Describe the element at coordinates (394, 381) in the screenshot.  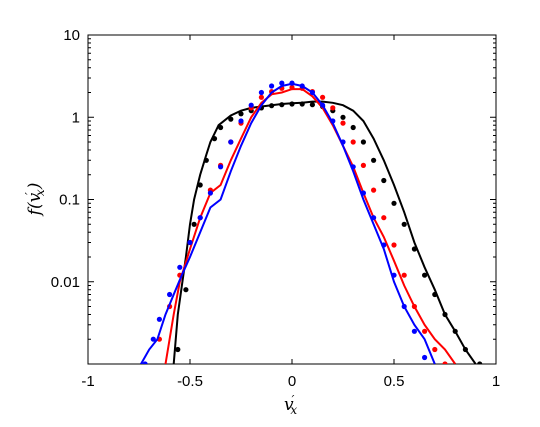
I see `x-tick-label: 0.5` at that location.